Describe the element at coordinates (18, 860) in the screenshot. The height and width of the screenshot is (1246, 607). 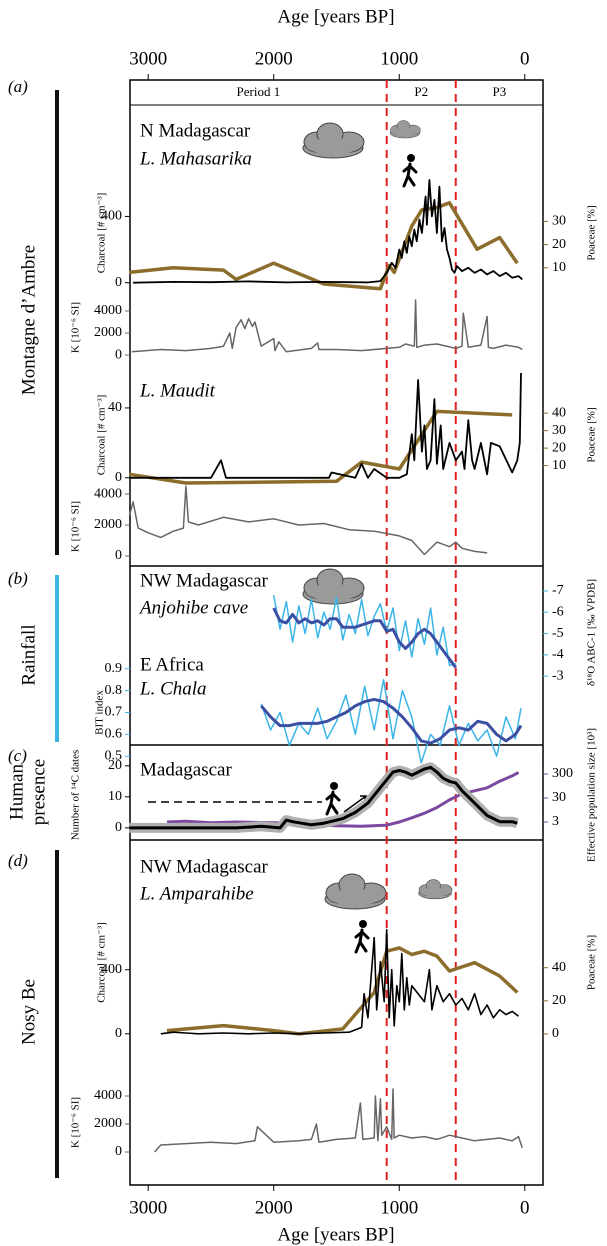
I see `panel-label: (d)` at that location.